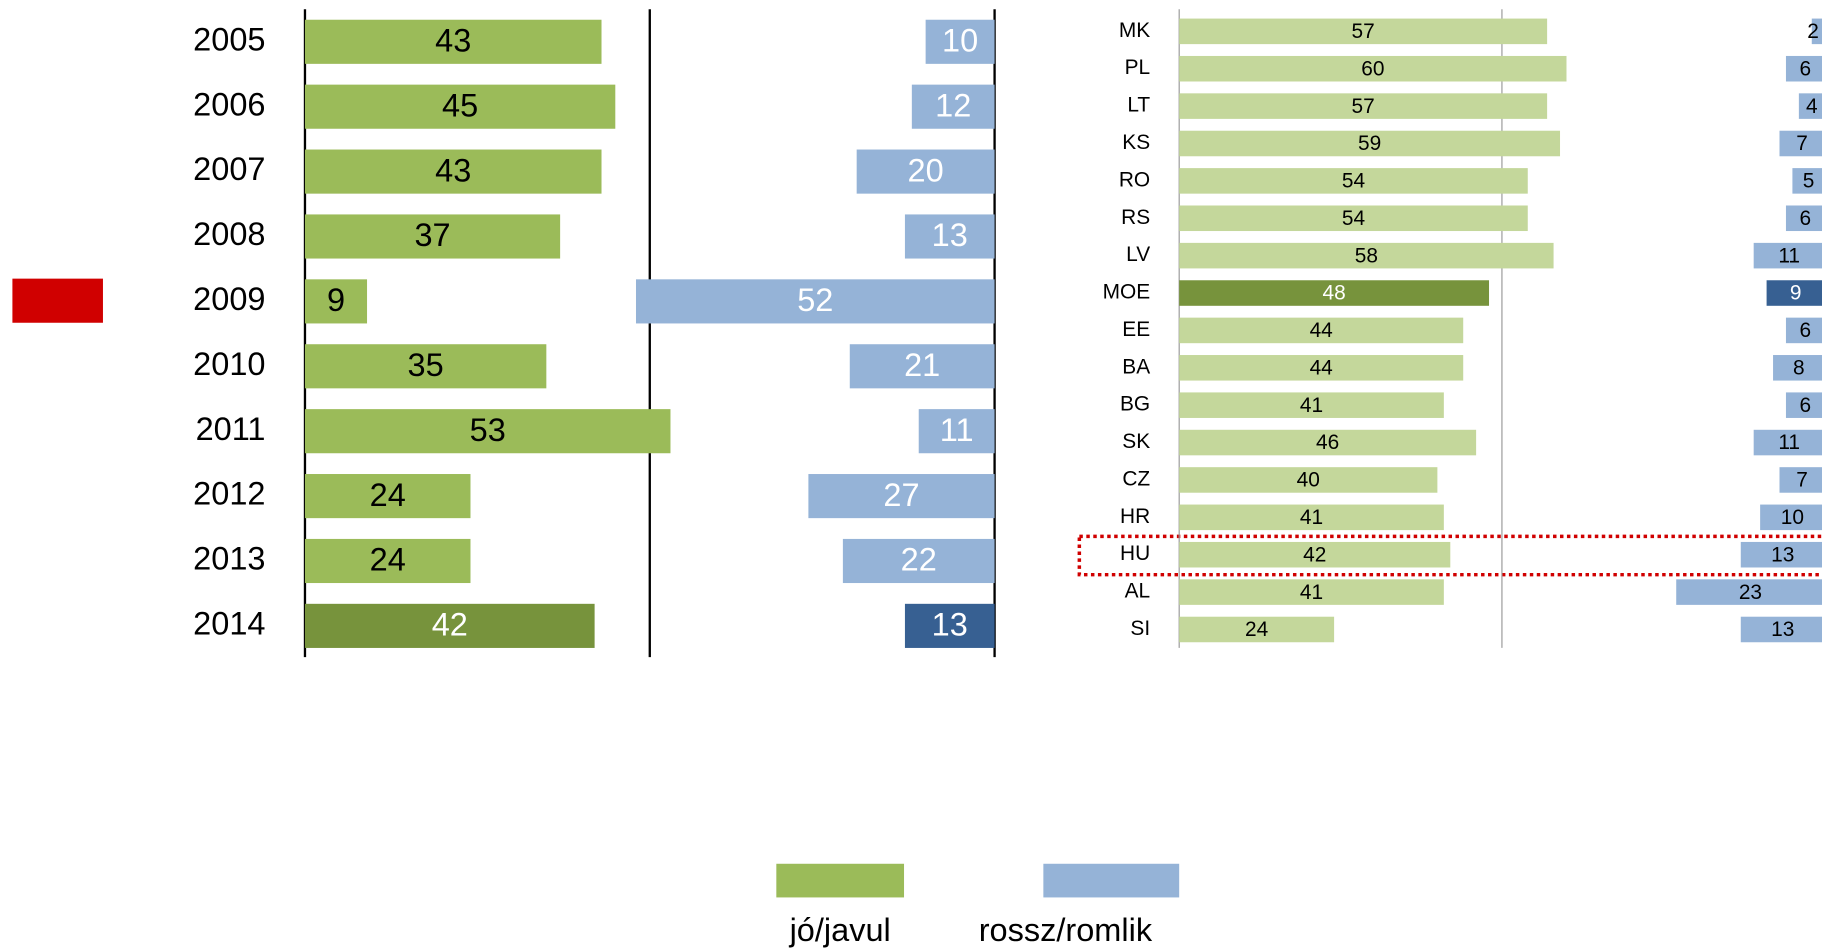  Describe the element at coordinates (840, 930) in the screenshot. I see `legend-label: jó/javul` at that location.